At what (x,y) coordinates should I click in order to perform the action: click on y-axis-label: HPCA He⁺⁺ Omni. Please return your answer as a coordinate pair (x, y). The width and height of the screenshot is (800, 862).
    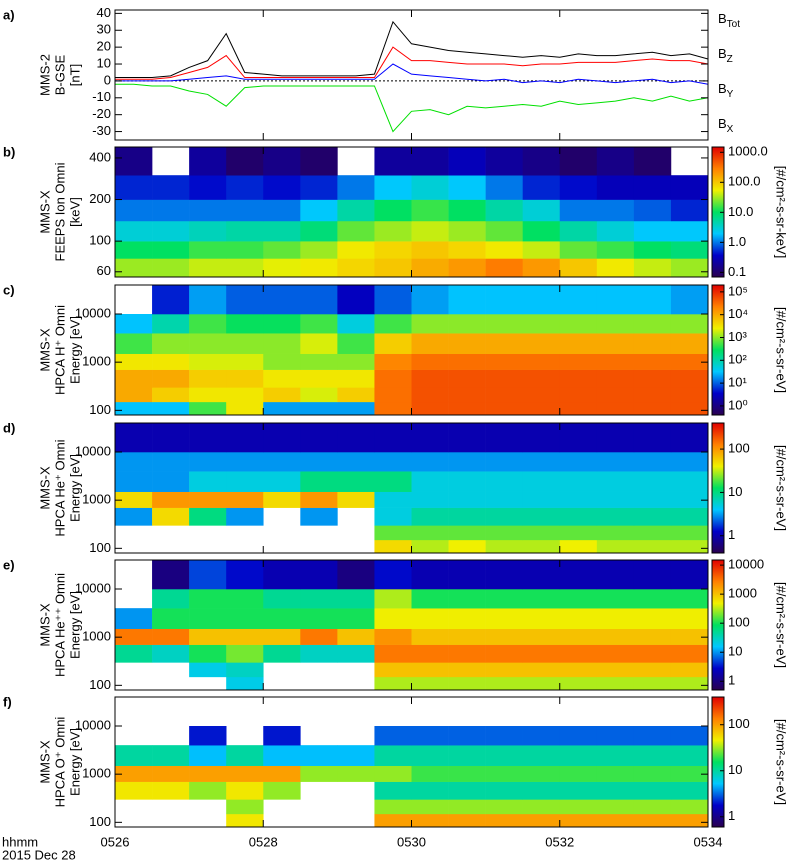
    Looking at the image, I should click on (59, 625).